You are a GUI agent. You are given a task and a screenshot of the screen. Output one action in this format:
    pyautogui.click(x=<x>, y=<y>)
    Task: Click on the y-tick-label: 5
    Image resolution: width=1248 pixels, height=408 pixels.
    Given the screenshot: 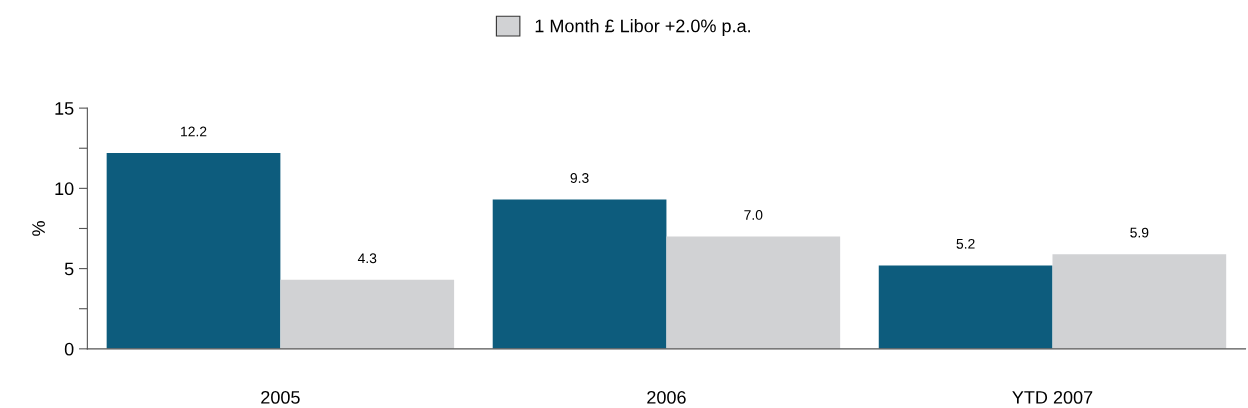 What is the action you would take?
    pyautogui.click(x=69, y=269)
    